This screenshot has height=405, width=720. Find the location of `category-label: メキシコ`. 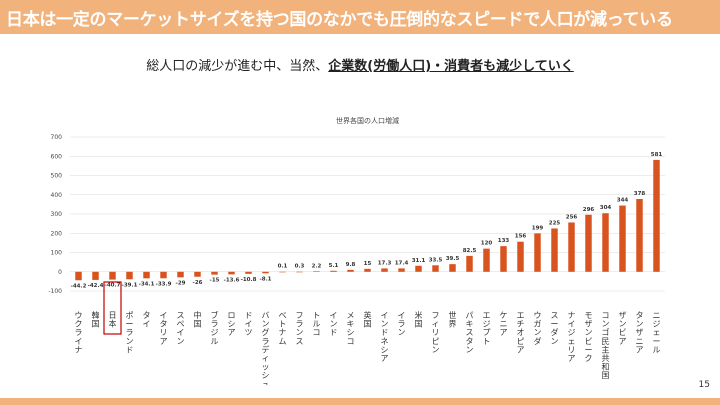

category-label: メキシコ is located at coordinates (351, 328).